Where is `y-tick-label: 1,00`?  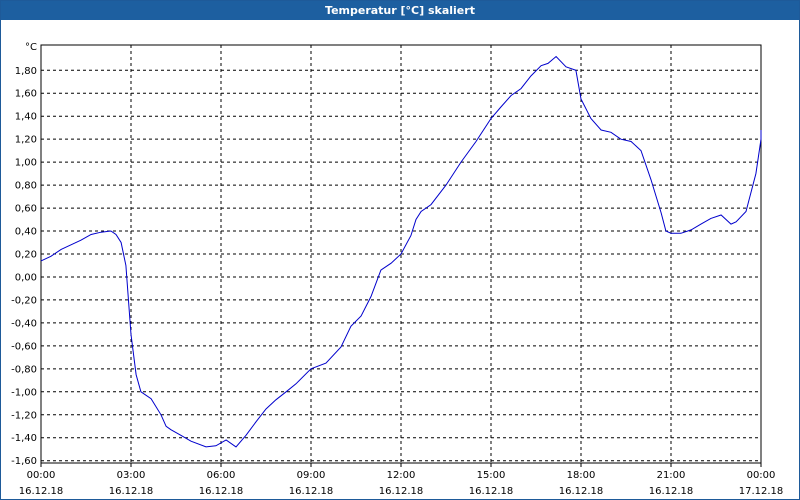 y-tick-label: 1,00 is located at coordinates (26, 163).